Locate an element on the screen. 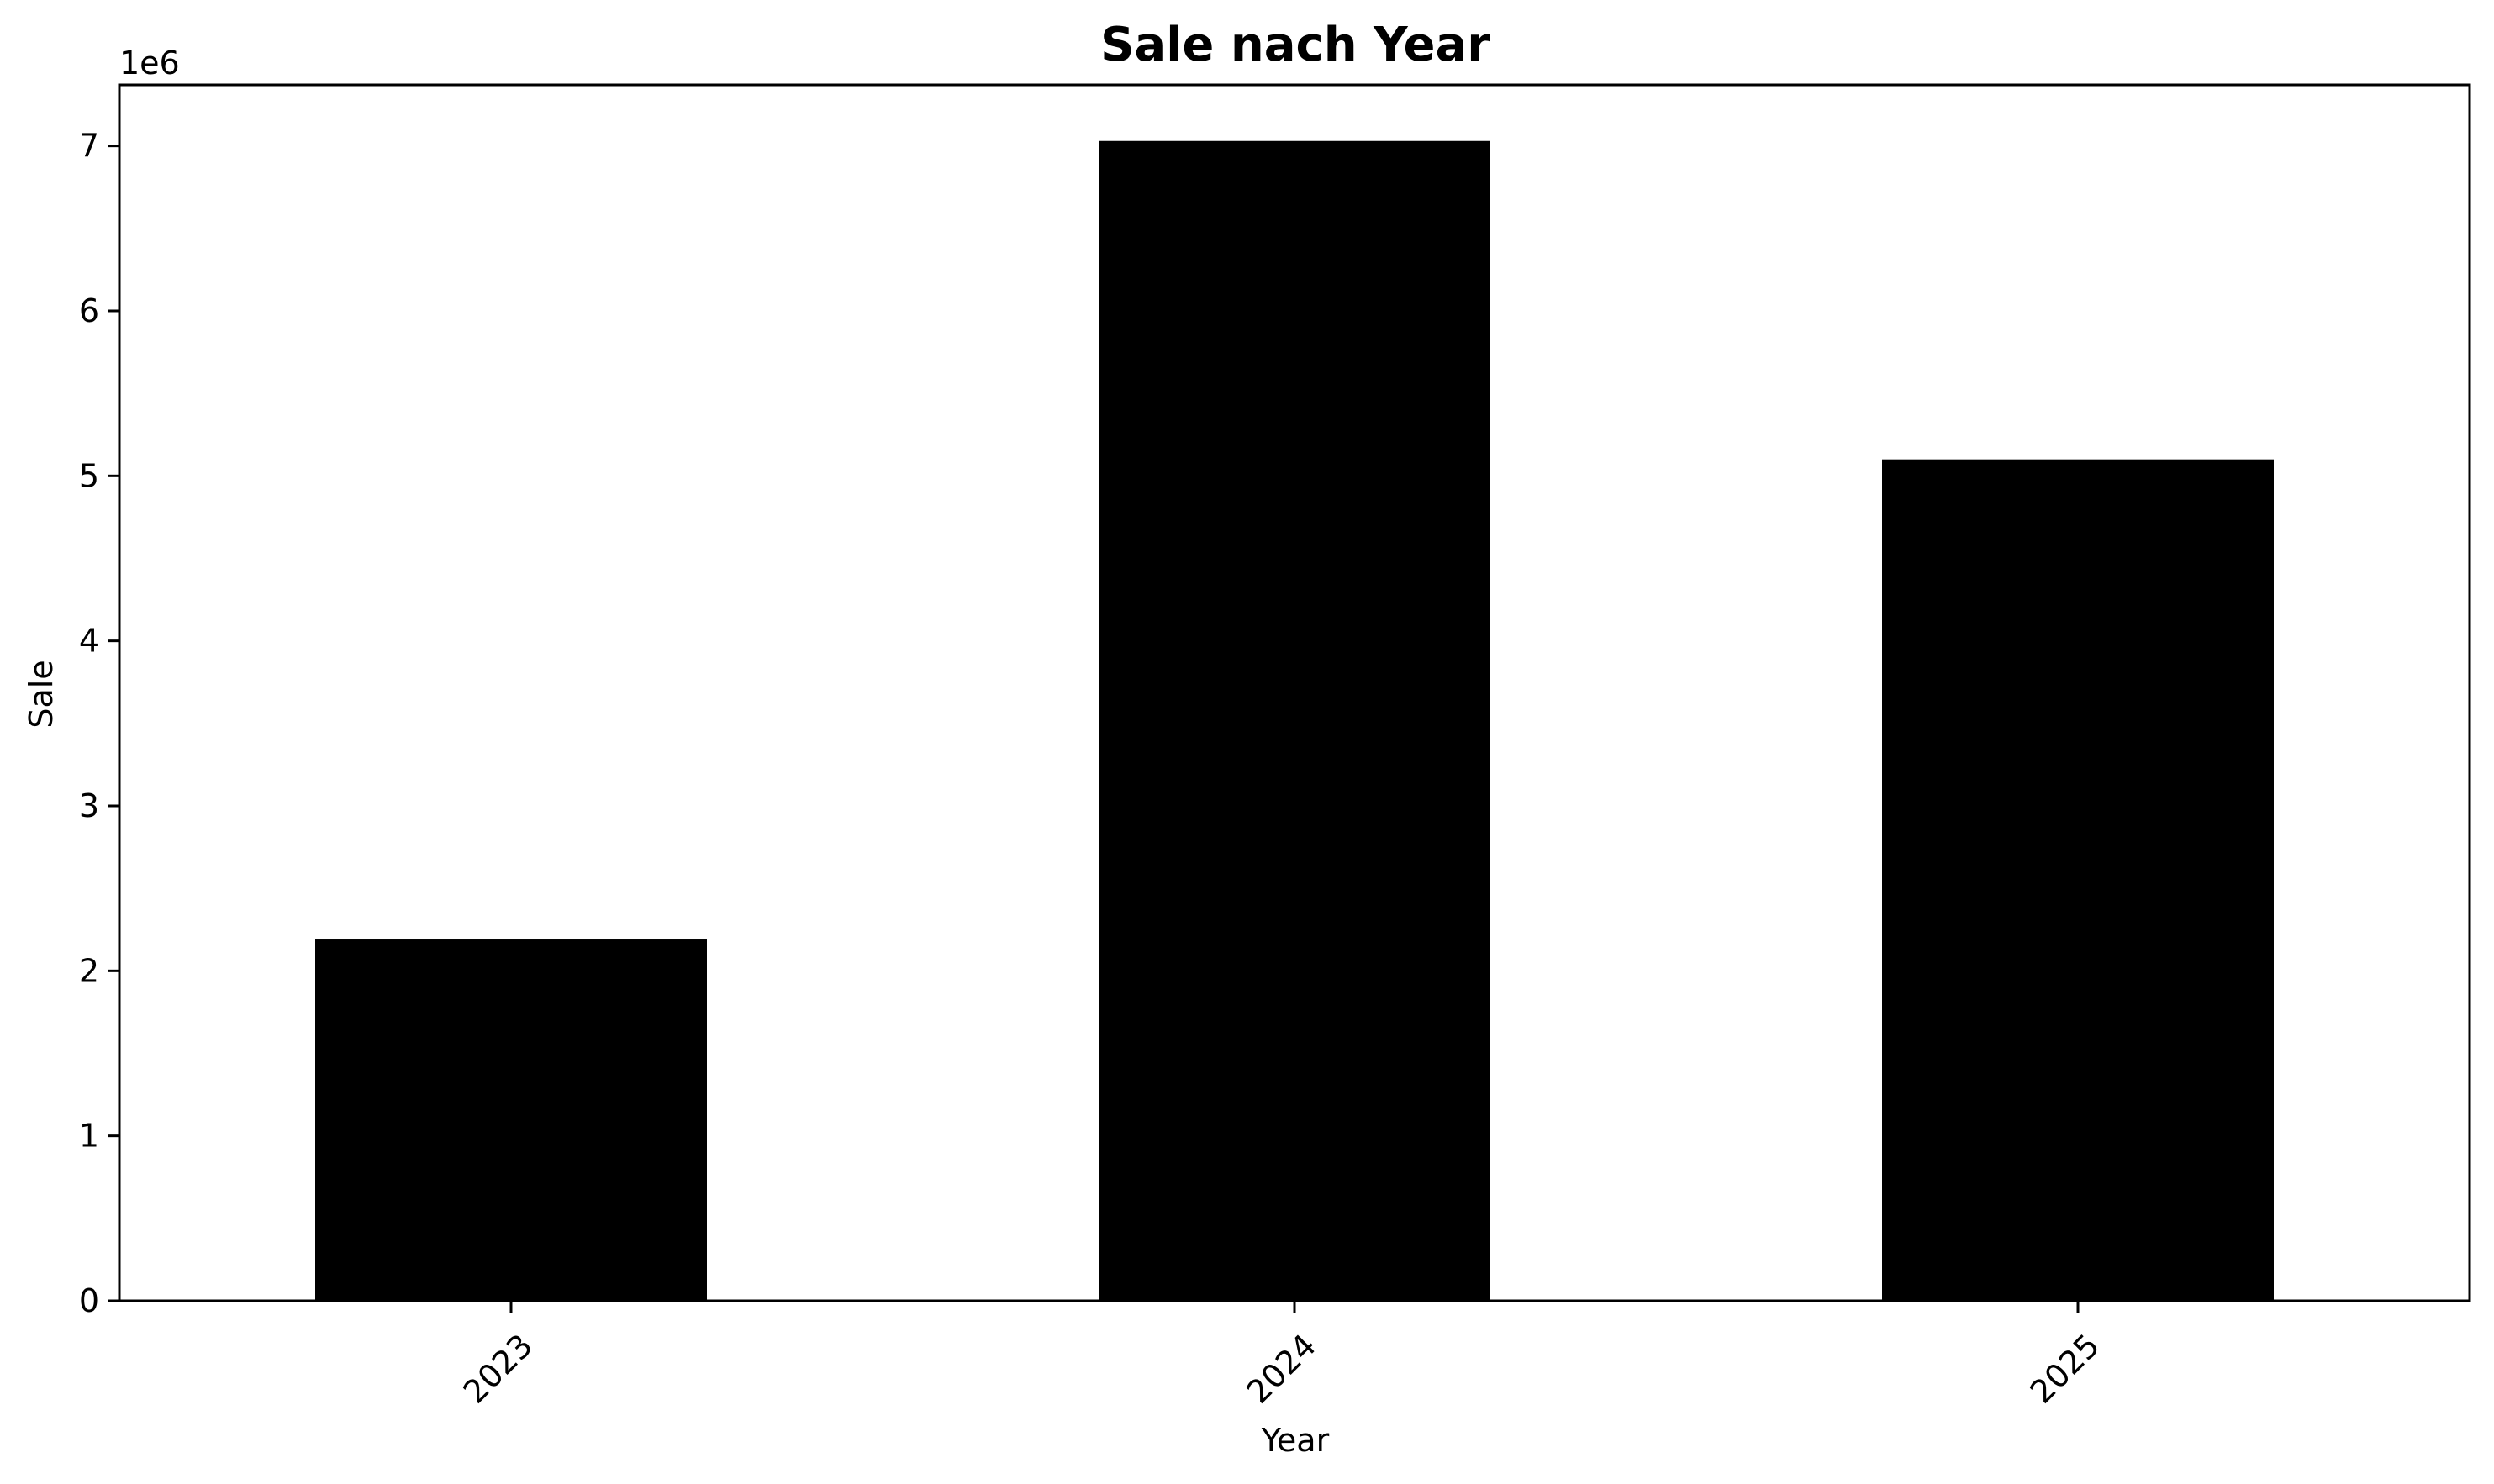  y-tick-label-3: 3 is located at coordinates (89, 806).